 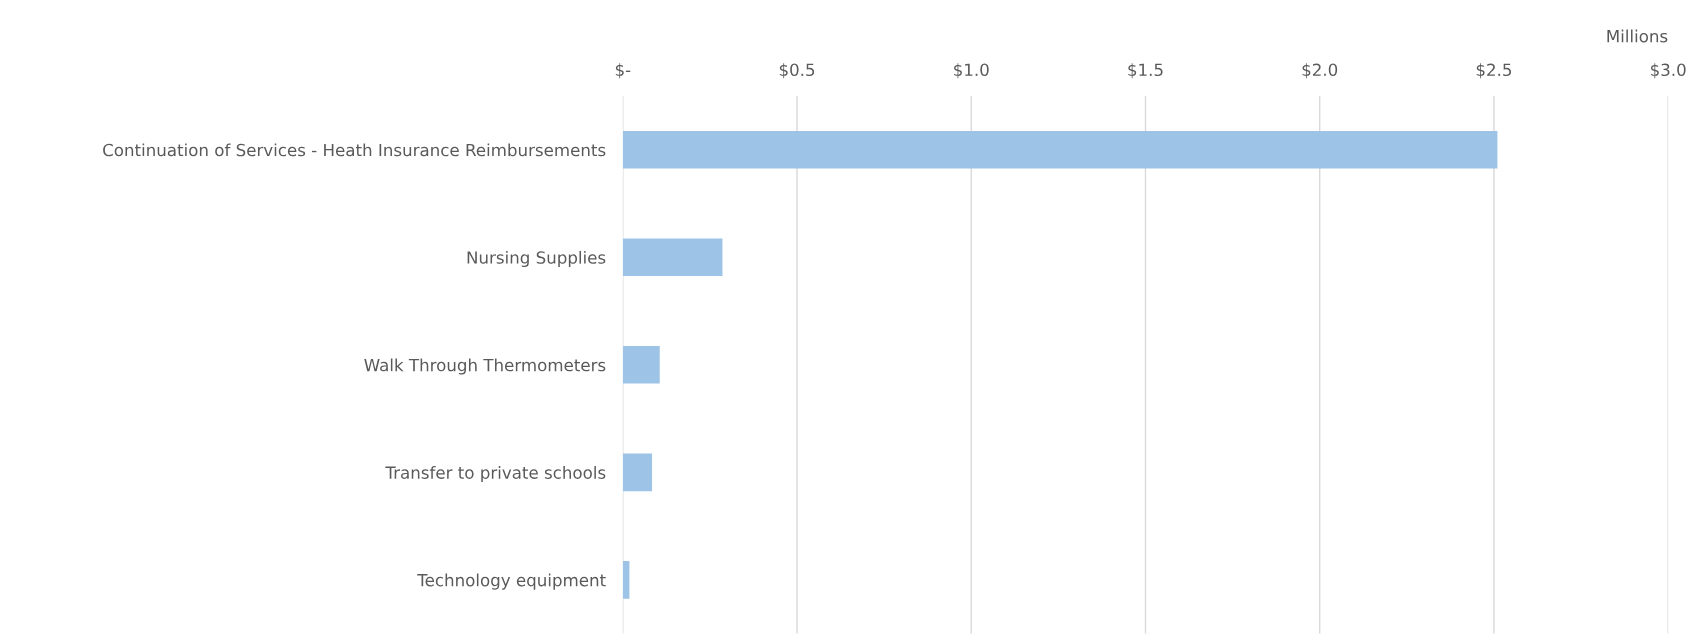 I want to click on y-tick-label: Technology equipment, so click(x=511, y=581).